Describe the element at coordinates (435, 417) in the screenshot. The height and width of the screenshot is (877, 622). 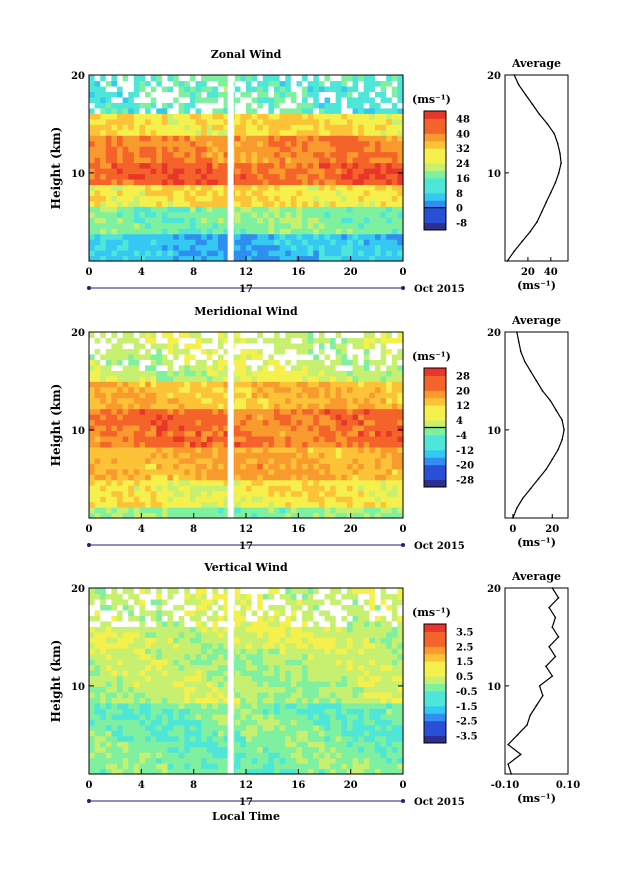
I see `colorbar-swatch` at that location.